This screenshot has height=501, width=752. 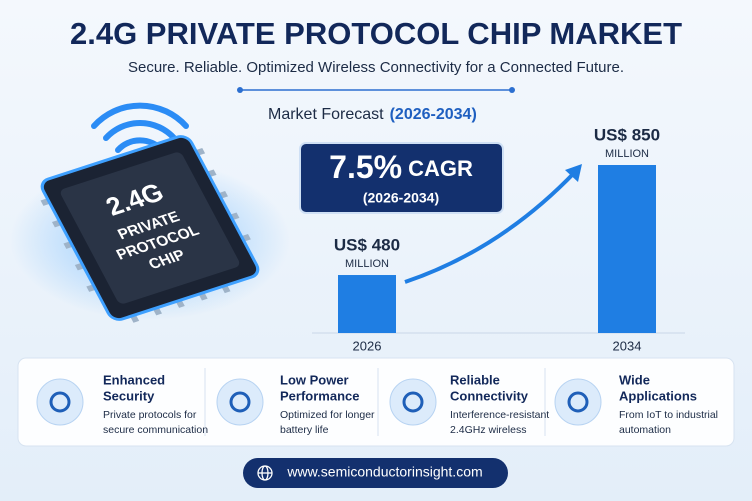 I want to click on feature-title: Wide, so click(x=634, y=379).